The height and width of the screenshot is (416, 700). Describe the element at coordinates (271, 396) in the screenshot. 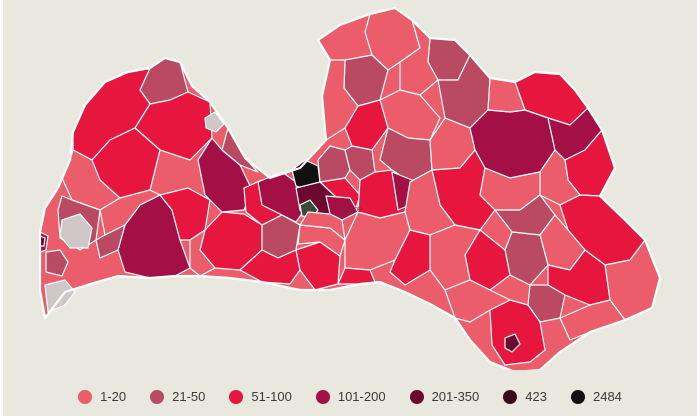

I see `legend-label: 51-100` at that location.